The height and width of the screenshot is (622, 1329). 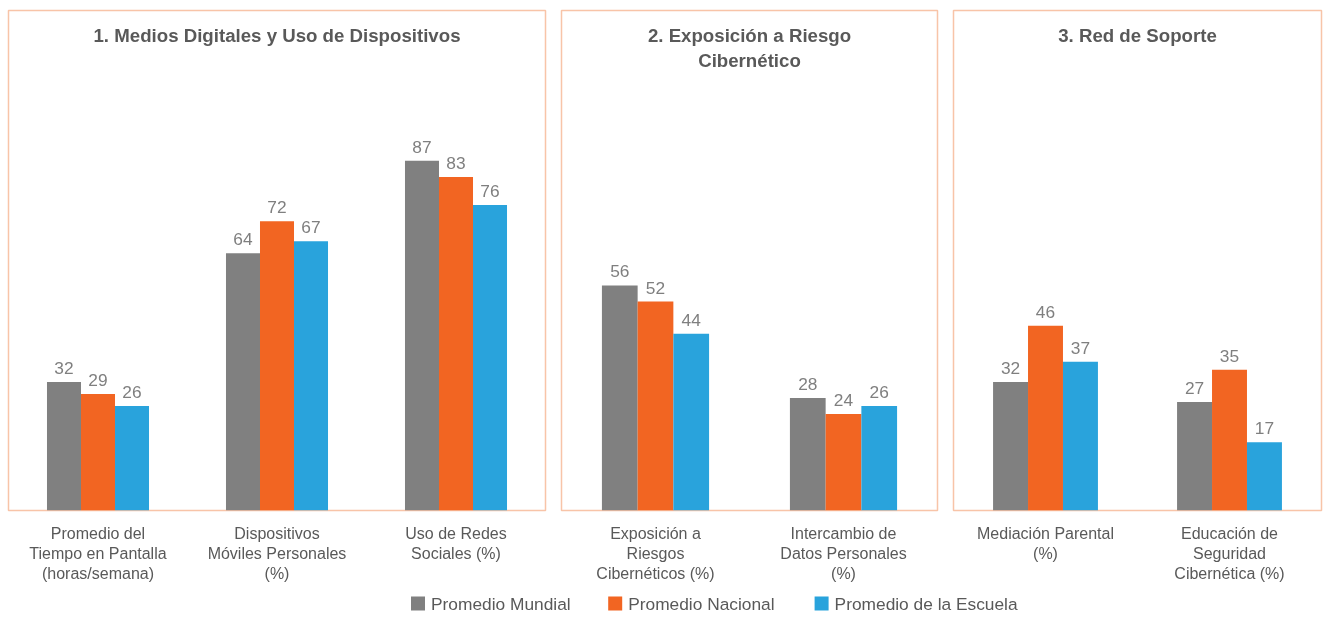 I want to click on x-tick-label: Exposición a Riesgos Cibernéticos (%), so click(x=655, y=553).